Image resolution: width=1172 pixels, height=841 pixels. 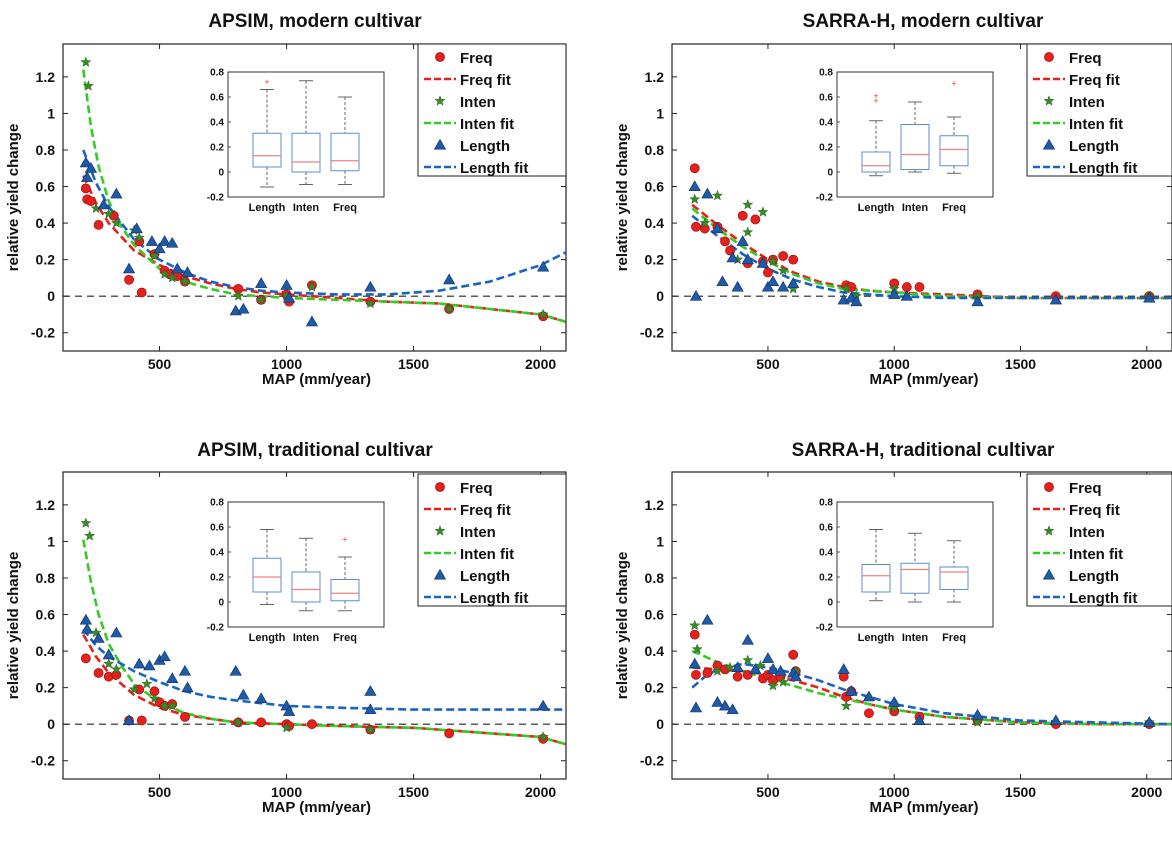 I want to click on legend-label: Length, so click(x=1094, y=146).